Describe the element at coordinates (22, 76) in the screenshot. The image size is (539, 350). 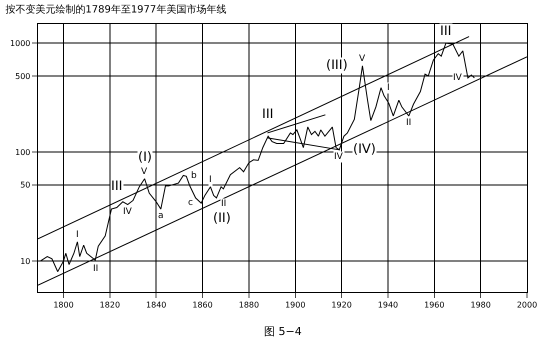
I see `y-tick-label: 500` at that location.